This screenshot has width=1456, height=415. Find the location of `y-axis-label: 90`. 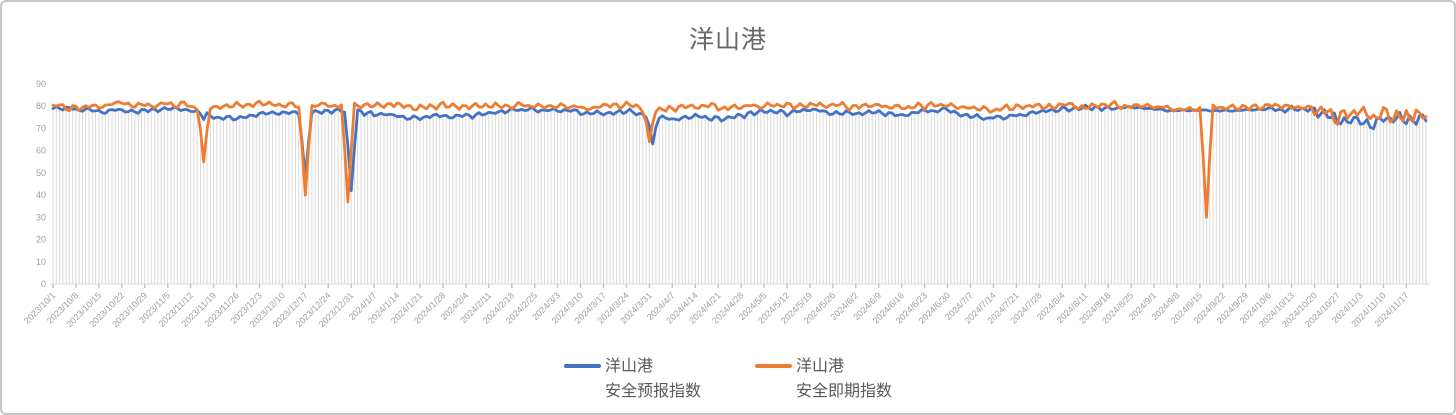

y-axis-label: 90 is located at coordinates (41, 84).